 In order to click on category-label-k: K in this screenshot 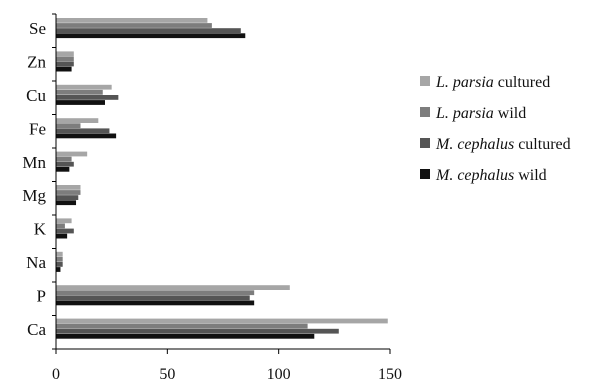, I will do `click(40, 229)`.